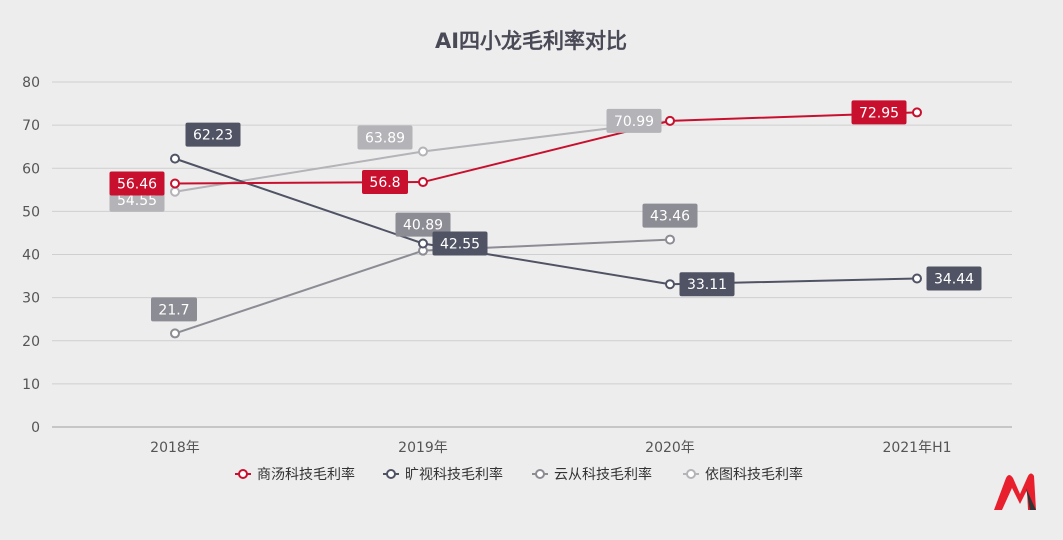 This screenshot has height=540, width=1063. Describe the element at coordinates (519, 474) in the screenshot. I see `legend: 商汤科技毛利率 旷视科技毛利率 云从科技毛利率 依图科技毛利率` at that location.